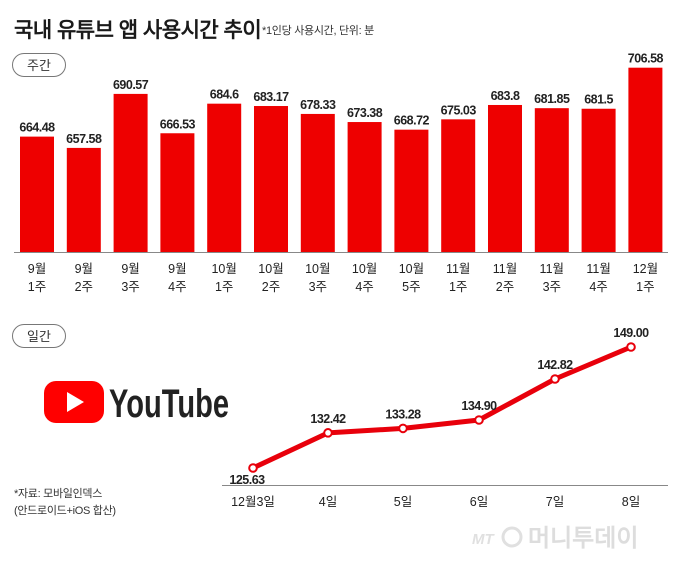  What do you see at coordinates (169, 404) in the screenshot?
I see `youtube-wordmark: YouTube` at bounding box center [169, 404].